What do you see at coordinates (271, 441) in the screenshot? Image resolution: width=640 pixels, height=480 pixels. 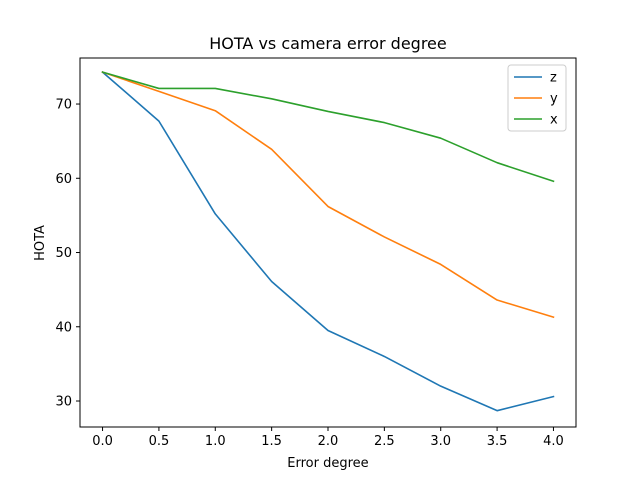 I see `x-tick-label-3: 1.5` at bounding box center [271, 441].